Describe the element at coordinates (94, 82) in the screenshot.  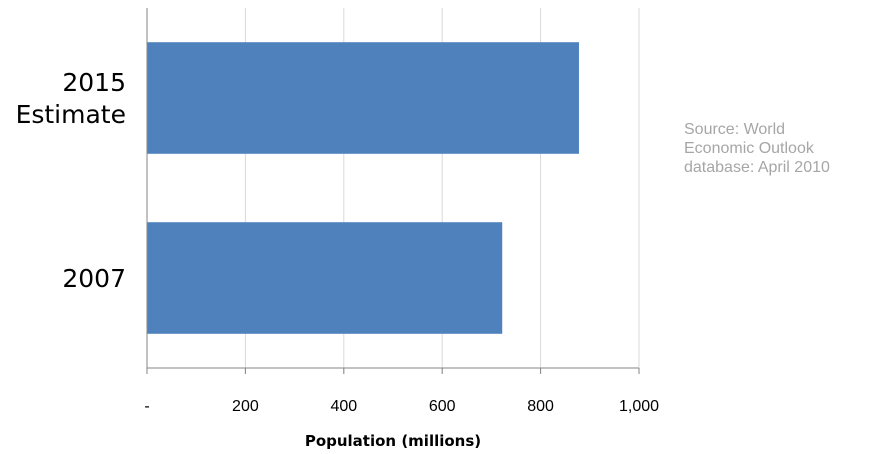
I see `y-category-label: 2015` at that location.